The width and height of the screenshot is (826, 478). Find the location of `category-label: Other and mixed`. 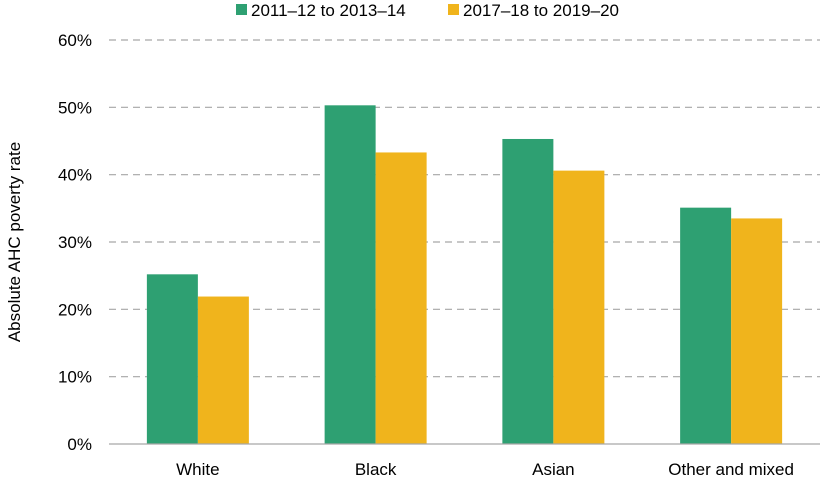

category-label: Other and mixed is located at coordinates (731, 469).